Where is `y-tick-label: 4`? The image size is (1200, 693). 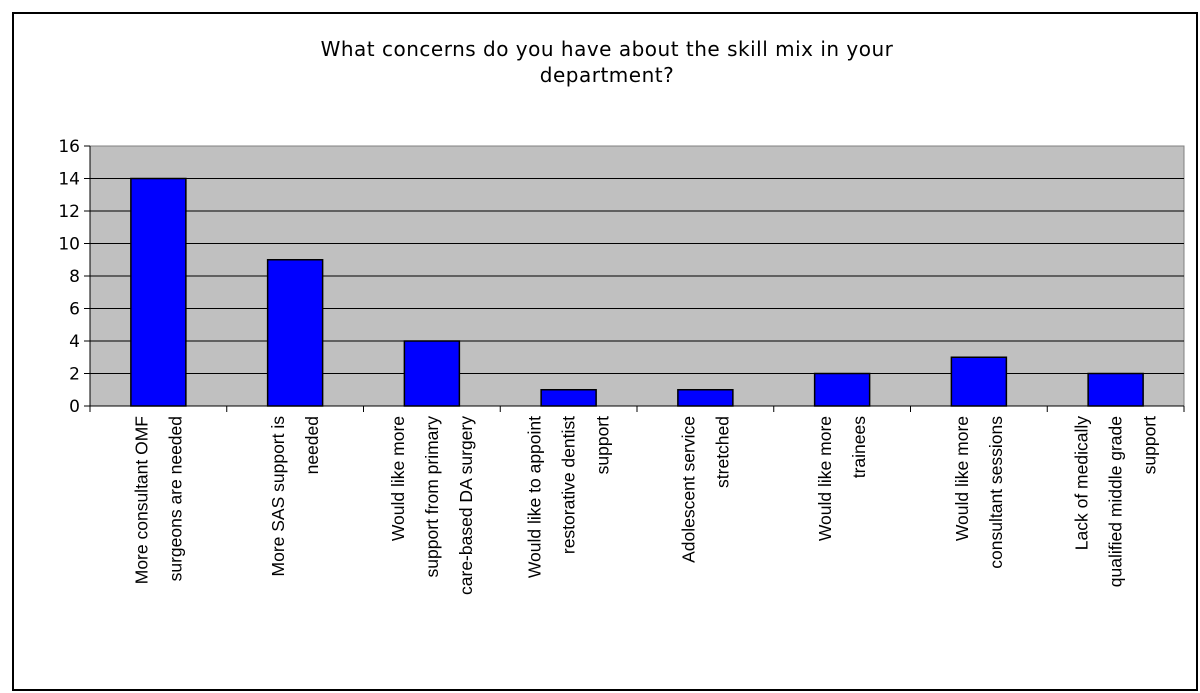
y-tick-label: 4 is located at coordinates (74, 342).